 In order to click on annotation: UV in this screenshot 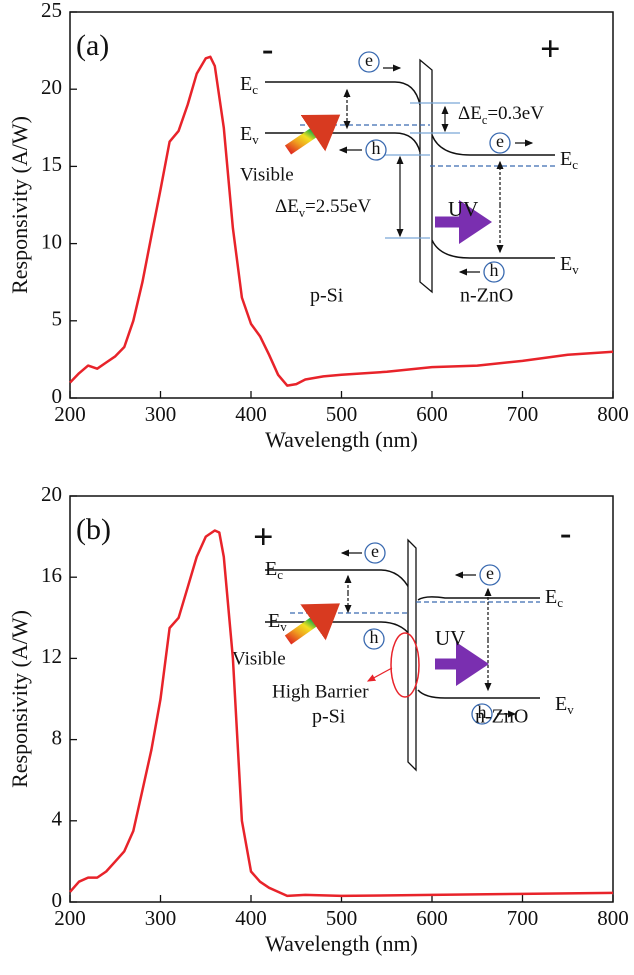, I will do `click(463, 209)`.